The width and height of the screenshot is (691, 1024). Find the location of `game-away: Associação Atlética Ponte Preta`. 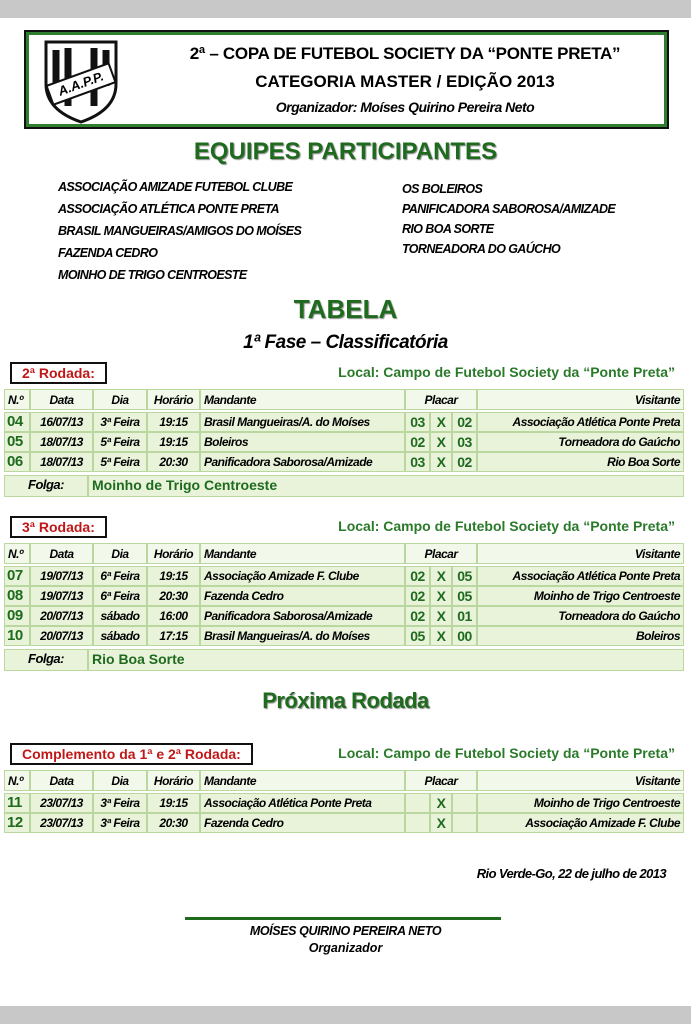

game-away: Associação Atlética Ponte Preta is located at coordinates (580, 422).